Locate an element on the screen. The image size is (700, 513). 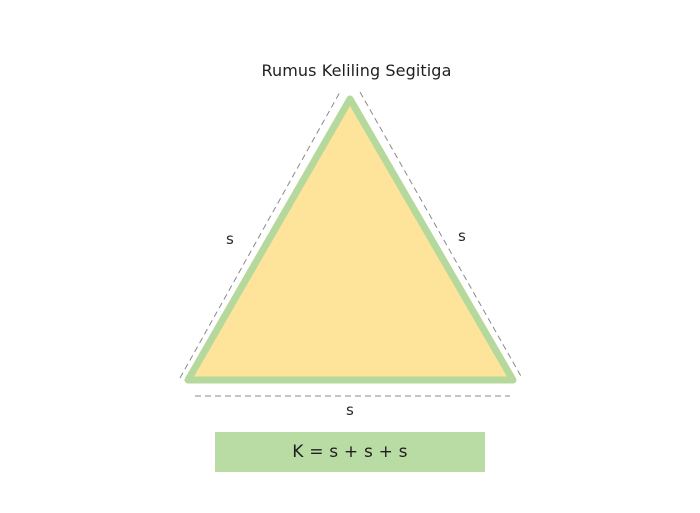
diagram-title: Rumus Keliling Segitiga is located at coordinates (356, 70).